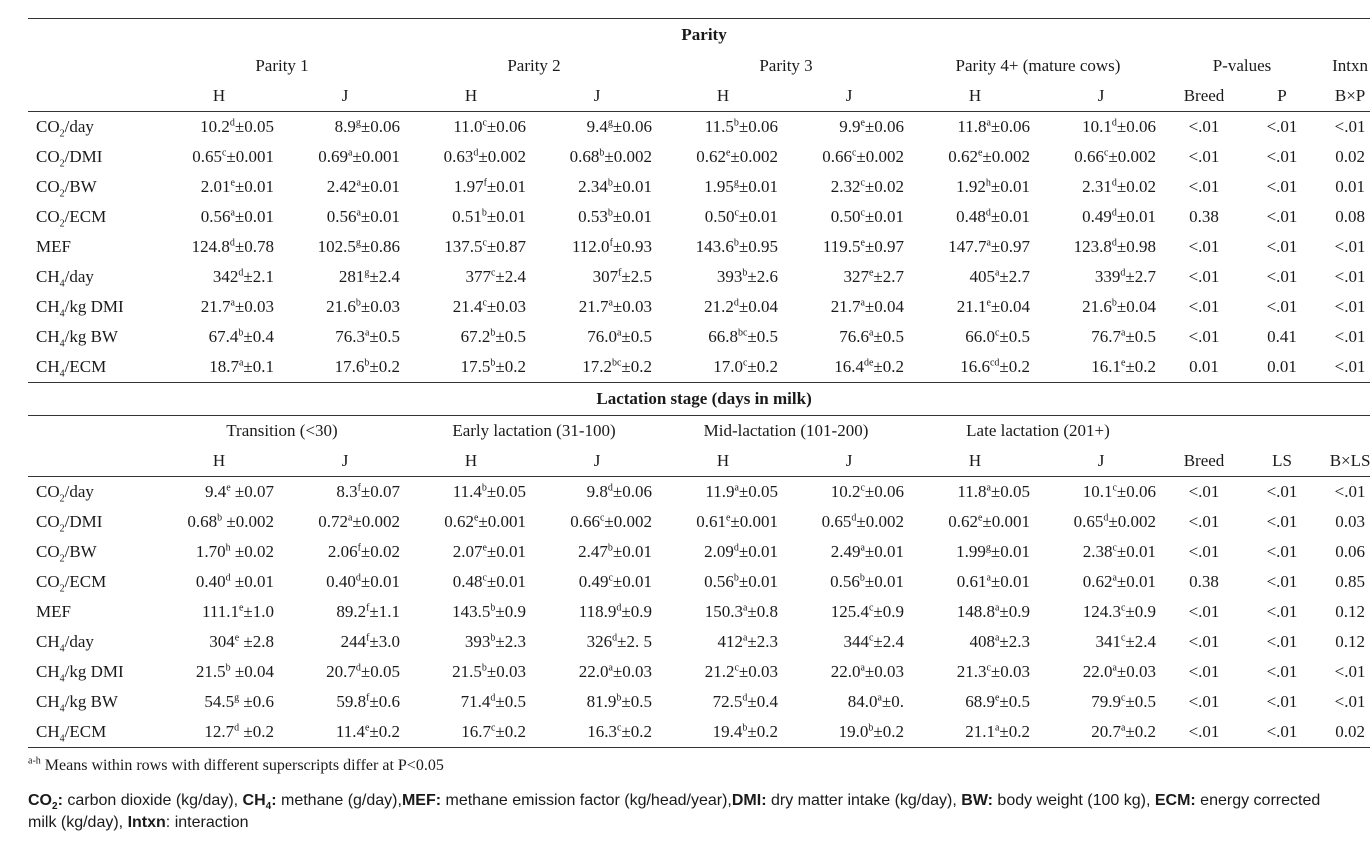 This screenshot has height=846, width=1370. Describe the element at coordinates (975, 552) in the screenshot. I see `mean-cell: 1.99g±0.01` at that location.